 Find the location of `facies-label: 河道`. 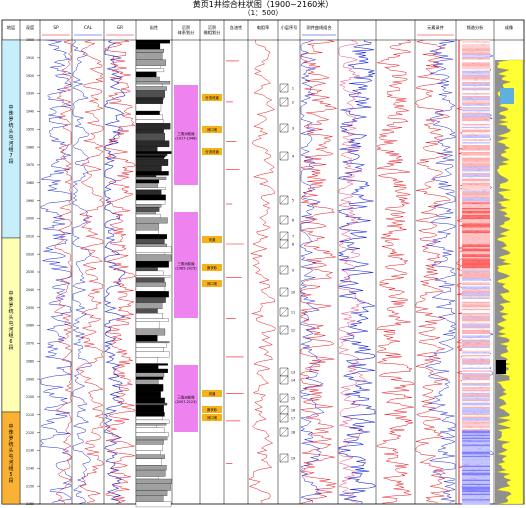

facies-label: 河道 is located at coordinates (212, 239).